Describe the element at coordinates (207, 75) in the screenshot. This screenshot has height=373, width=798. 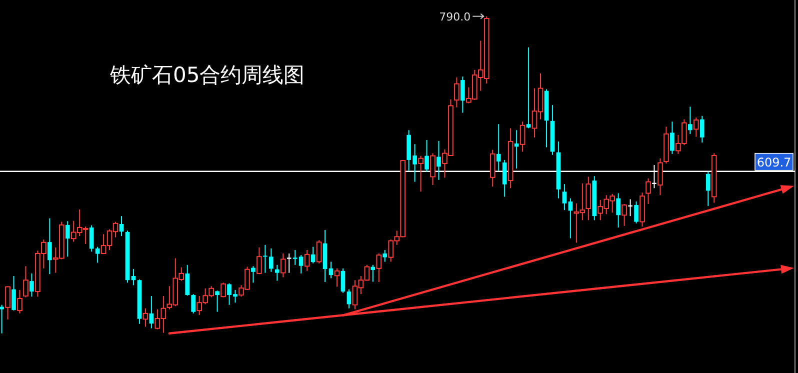
I see `text: 铁矿石05合约周线图` at that location.